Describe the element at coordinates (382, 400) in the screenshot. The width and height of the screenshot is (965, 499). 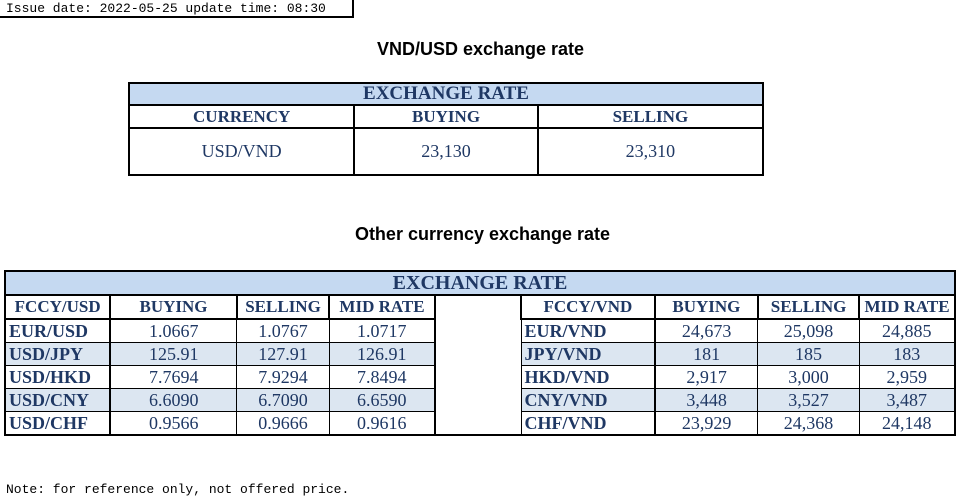
I see `mid-rate-cell: 6.6590` at that location.